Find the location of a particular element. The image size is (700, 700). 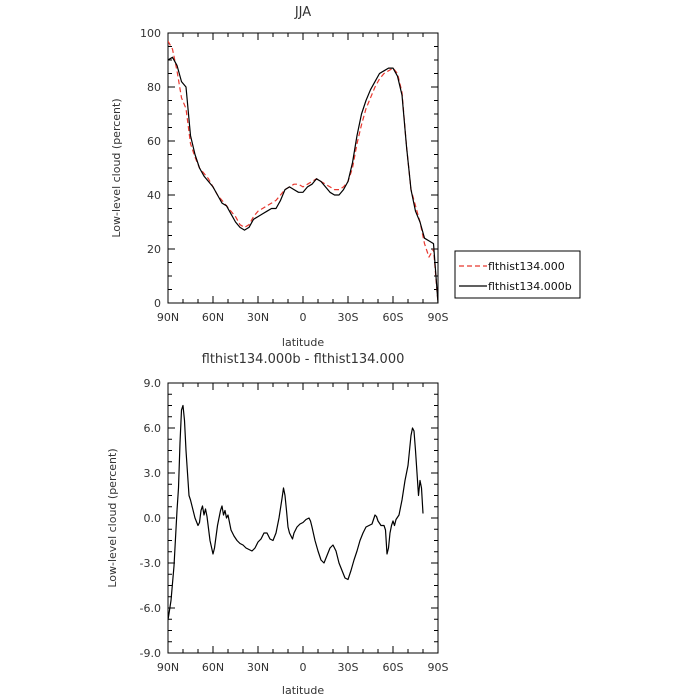

y-tick-label: 20 is located at coordinates (154, 249).